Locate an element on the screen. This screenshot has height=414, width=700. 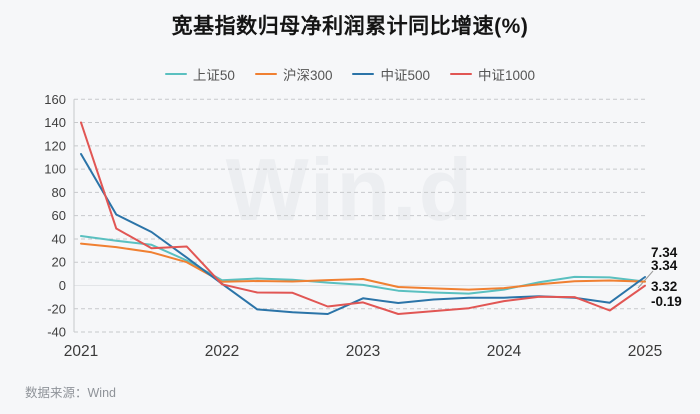
series-line-沪深300 is located at coordinates (363, 266).